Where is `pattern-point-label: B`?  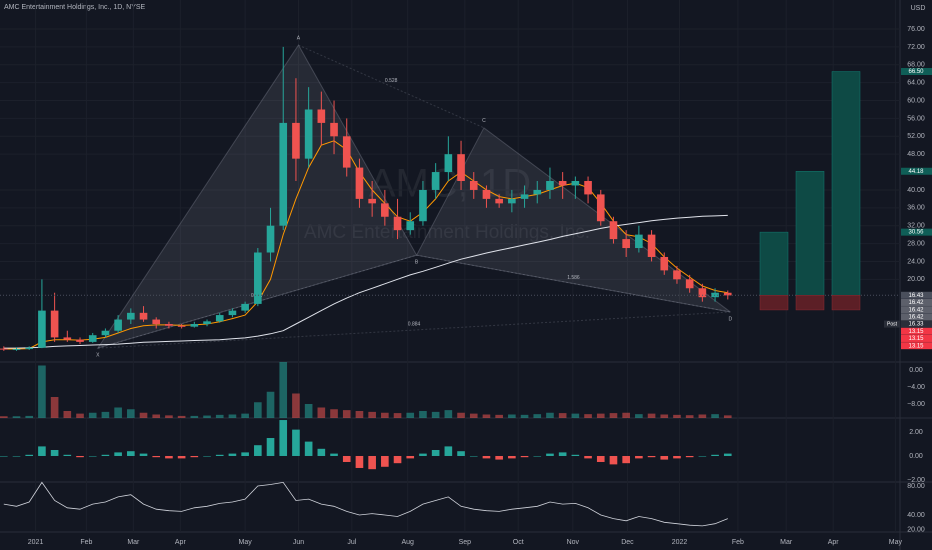 pattern-point-label: B is located at coordinates (417, 263).